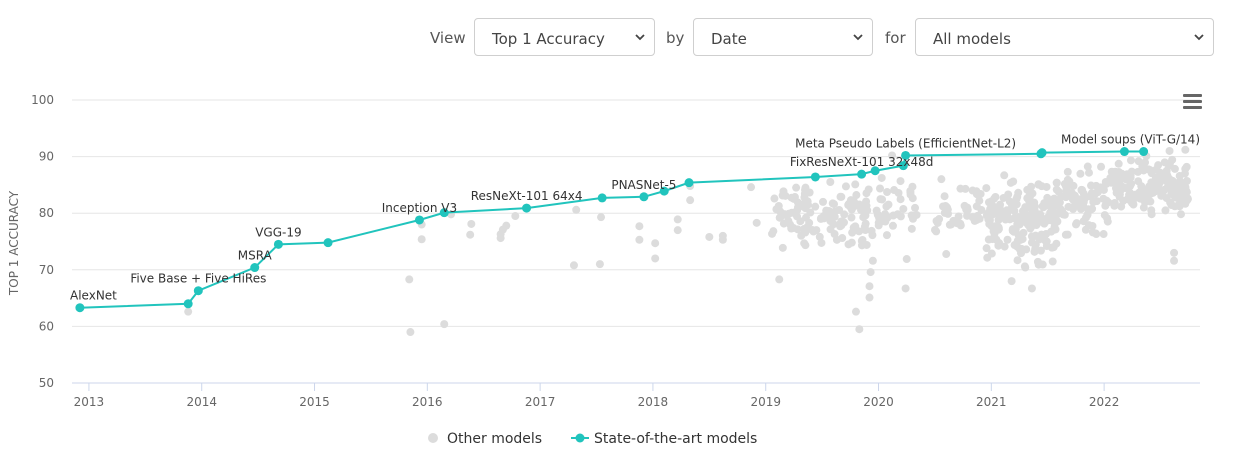  I want to click on legend-sota-label: State-of-the-art models, so click(675, 439).